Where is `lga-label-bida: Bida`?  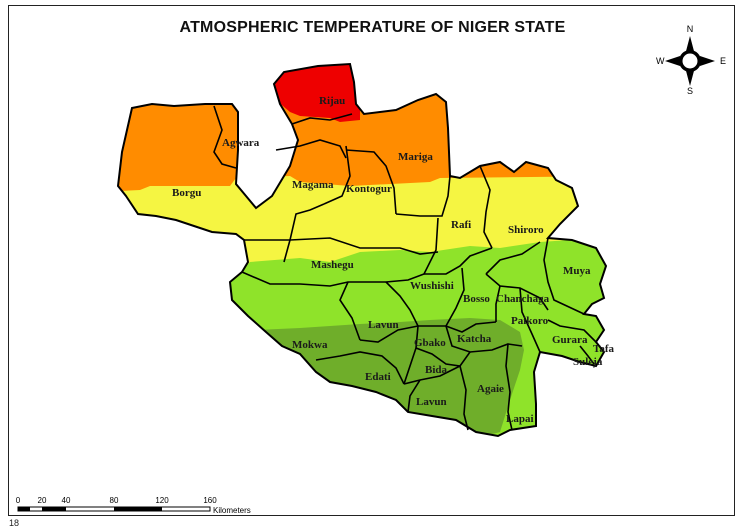 lga-label-bida: Bida is located at coordinates (436, 370).